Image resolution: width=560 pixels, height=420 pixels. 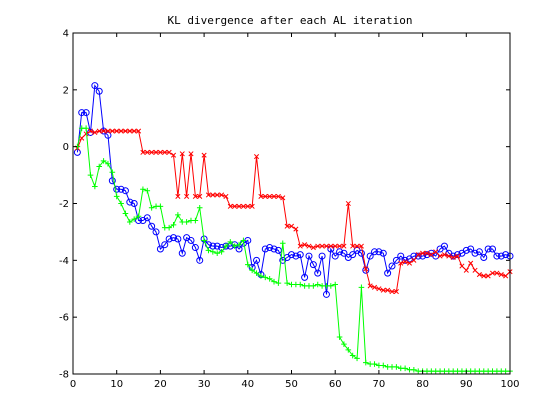 What do you see at coordinates (66, 147) in the screenshot?
I see `y-tick-label: 0` at bounding box center [66, 147].